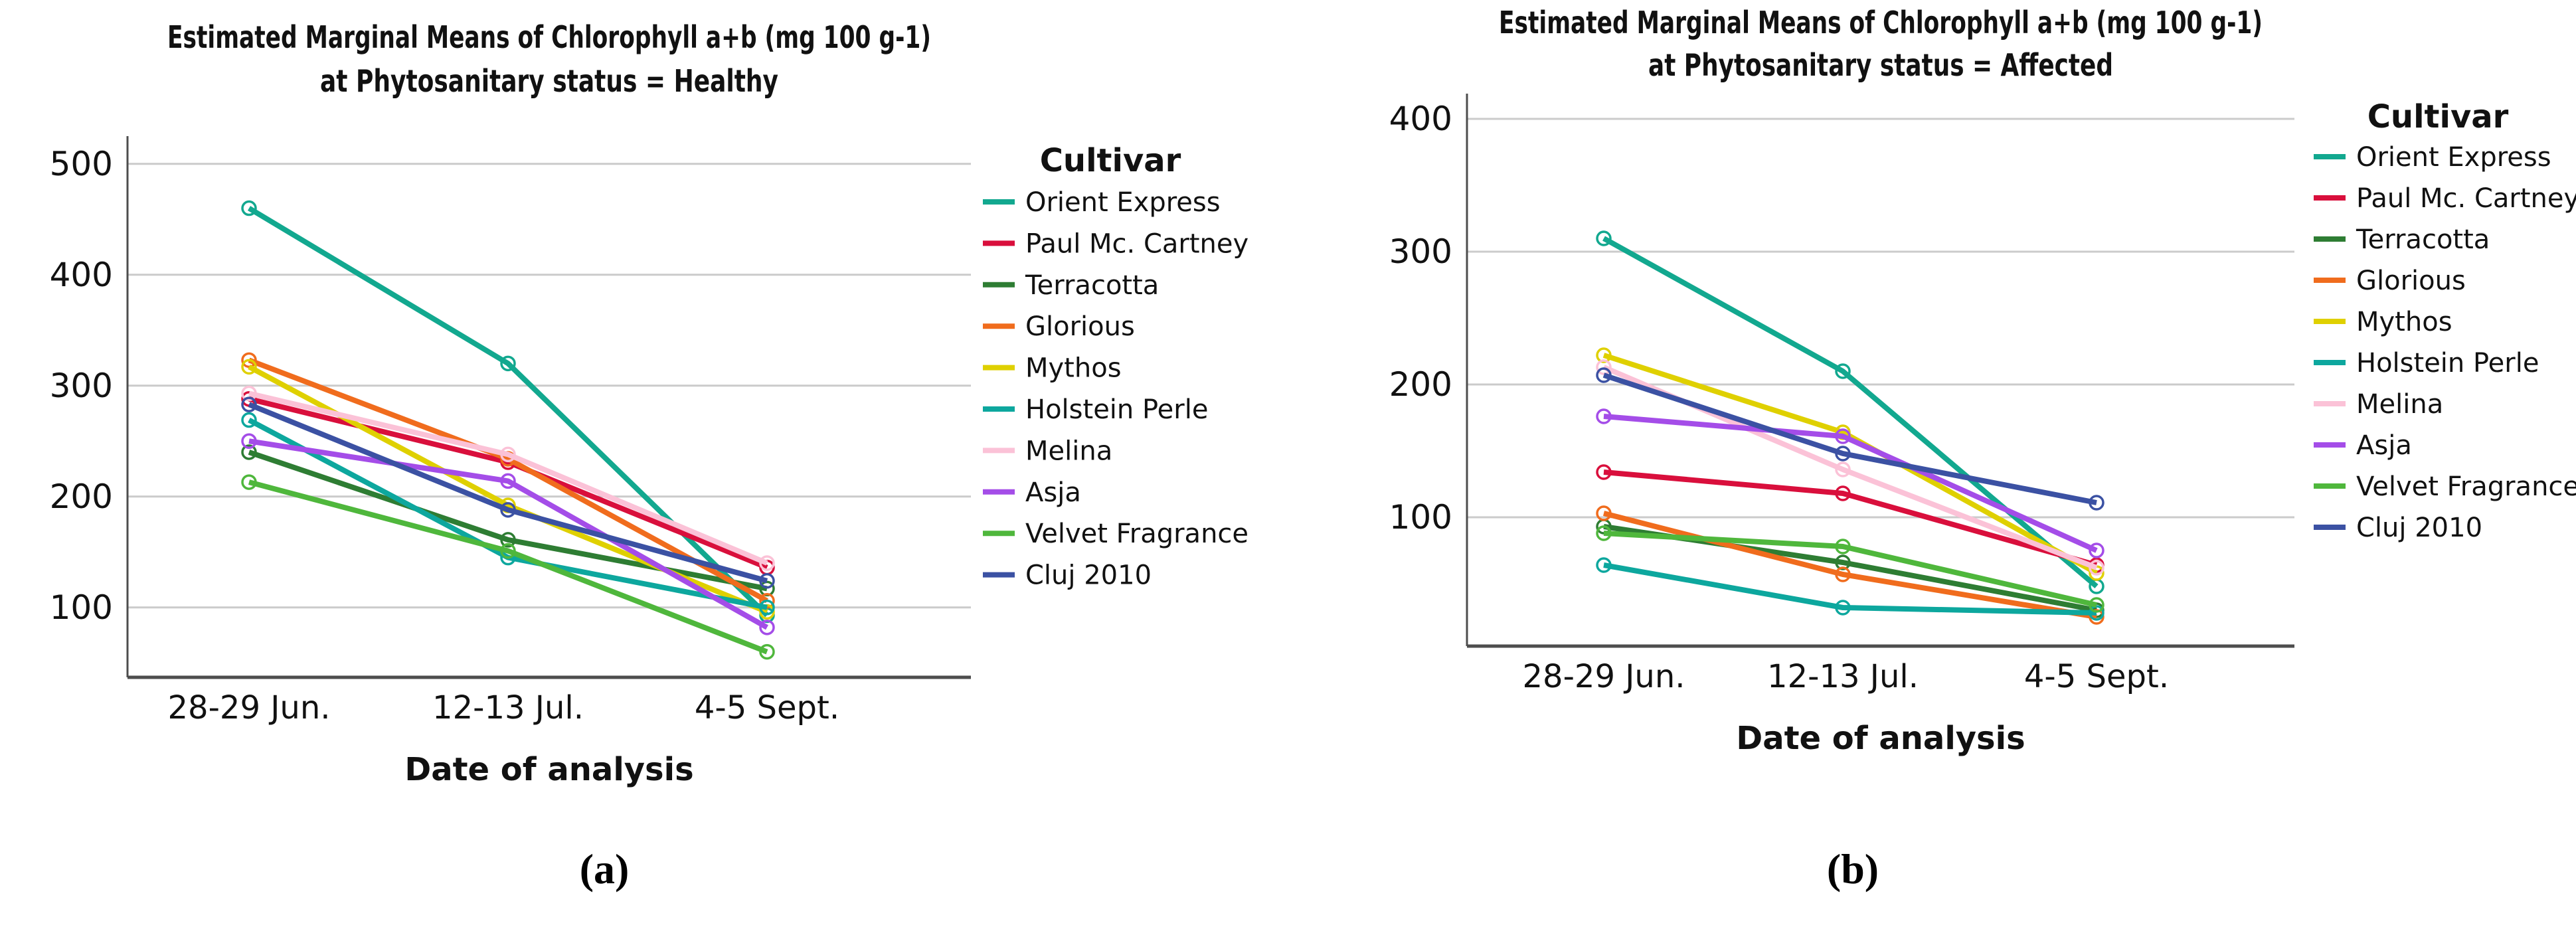  I want to click on series-line-holstein-perle, so click(1850, 589).